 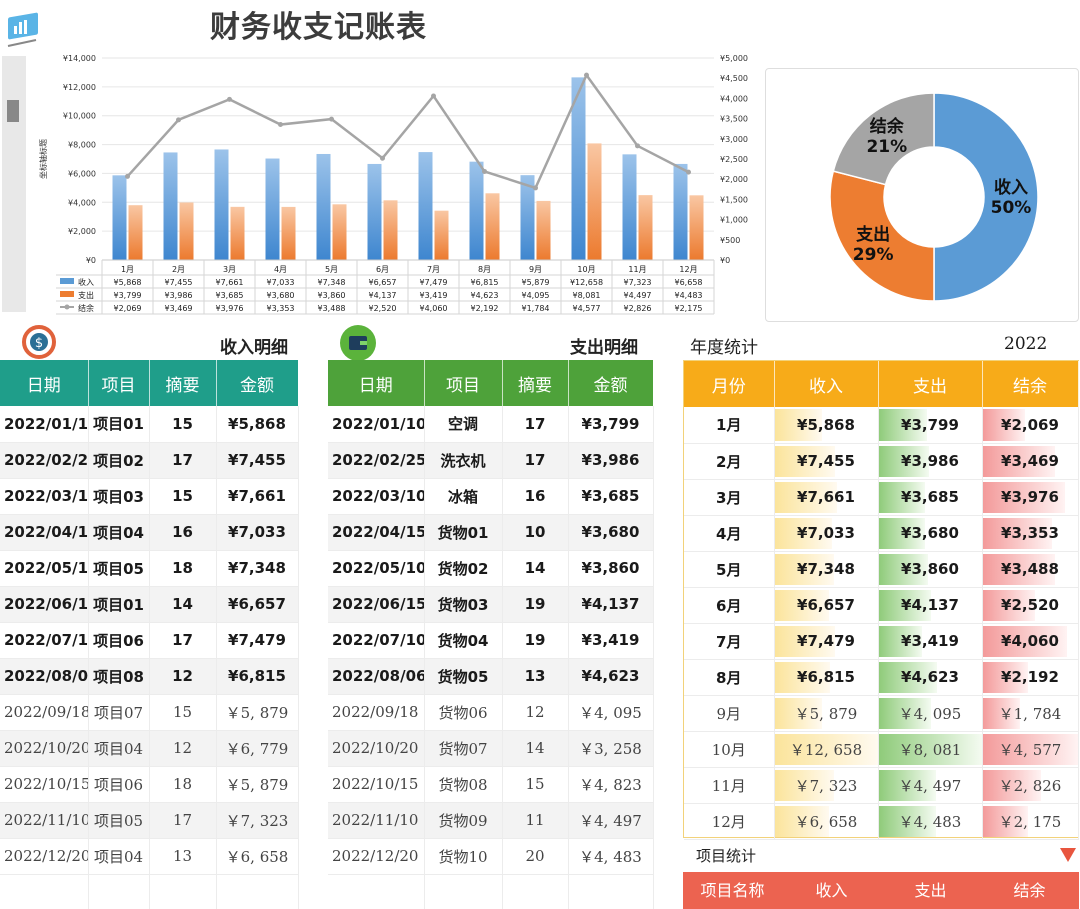 What do you see at coordinates (611, 712) in the screenshot?
I see `expense-cell: ￥4, 095` at bounding box center [611, 712].